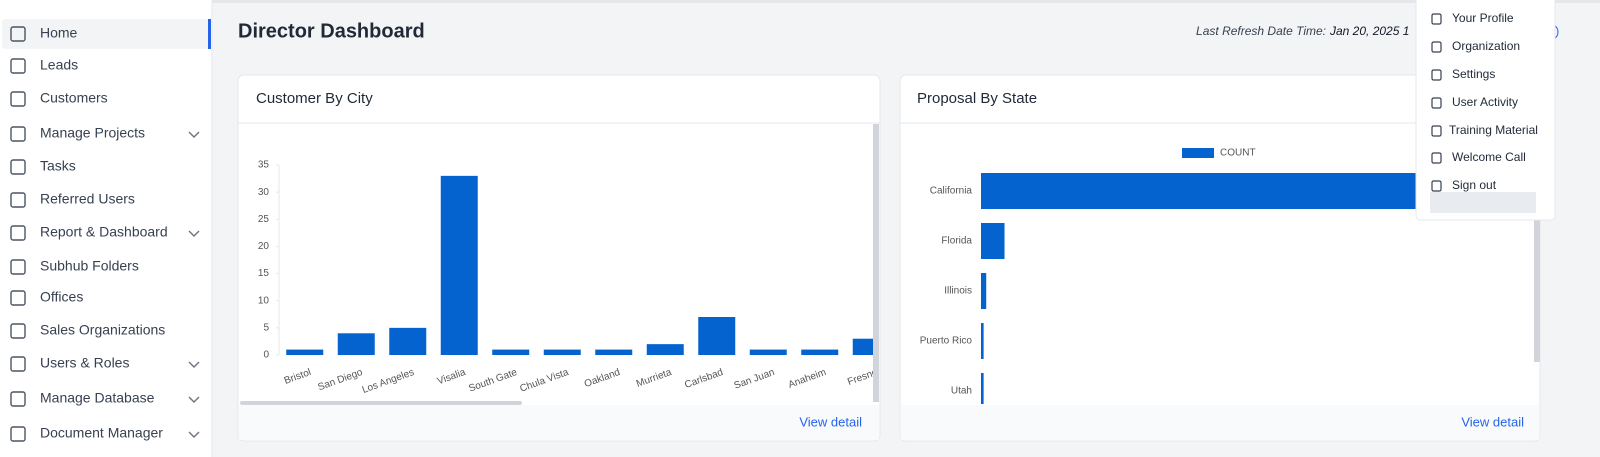 The height and width of the screenshot is (457, 1600). What do you see at coordinates (59, 33) in the screenshot?
I see `nav-label: Home` at bounding box center [59, 33].